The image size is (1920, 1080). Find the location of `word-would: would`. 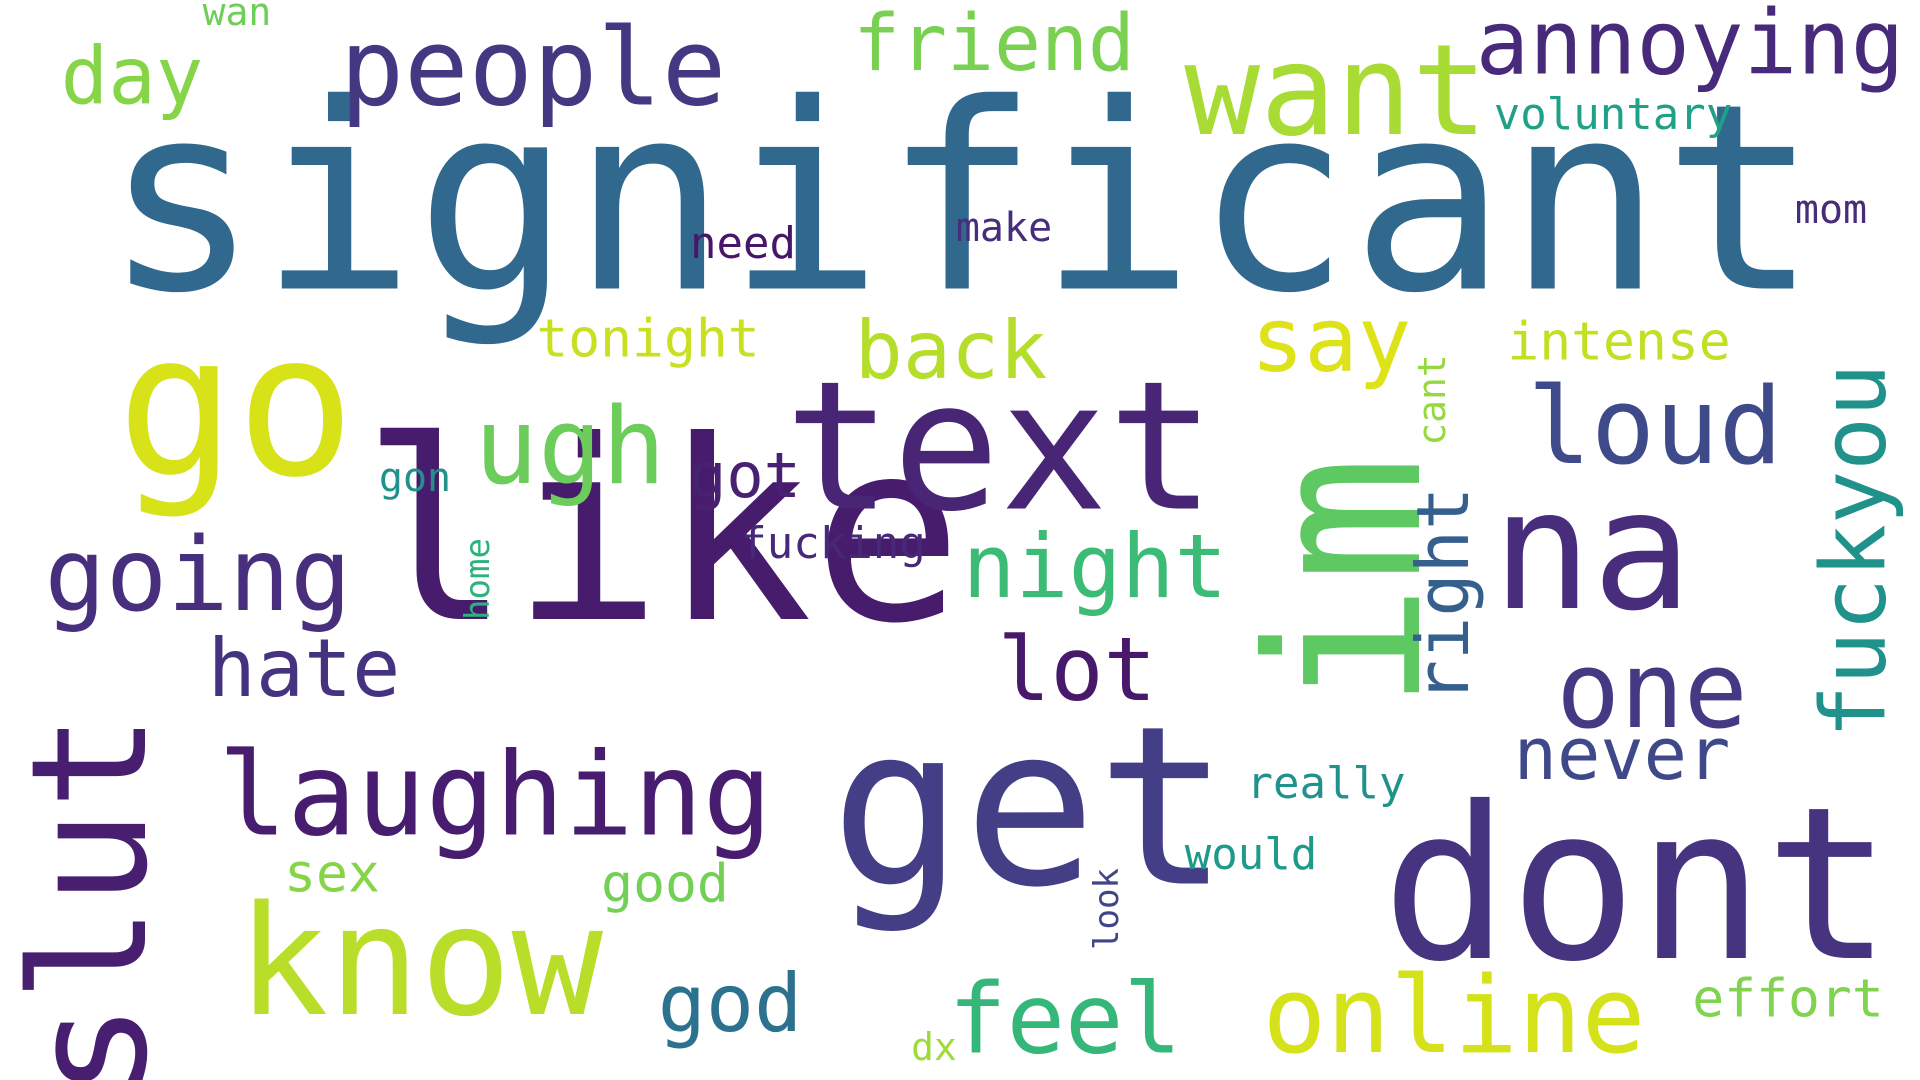

word-would: would is located at coordinates (1251, 854).